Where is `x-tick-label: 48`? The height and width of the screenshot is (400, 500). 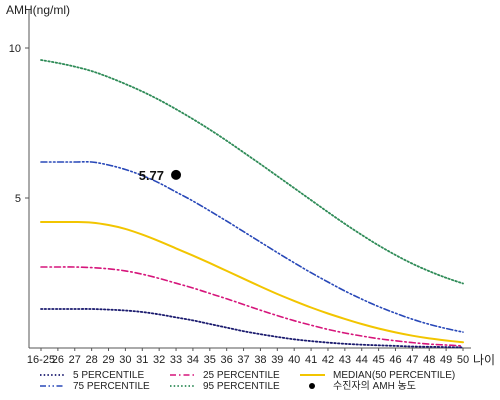 x-tick-label: 48 is located at coordinates (429, 360).